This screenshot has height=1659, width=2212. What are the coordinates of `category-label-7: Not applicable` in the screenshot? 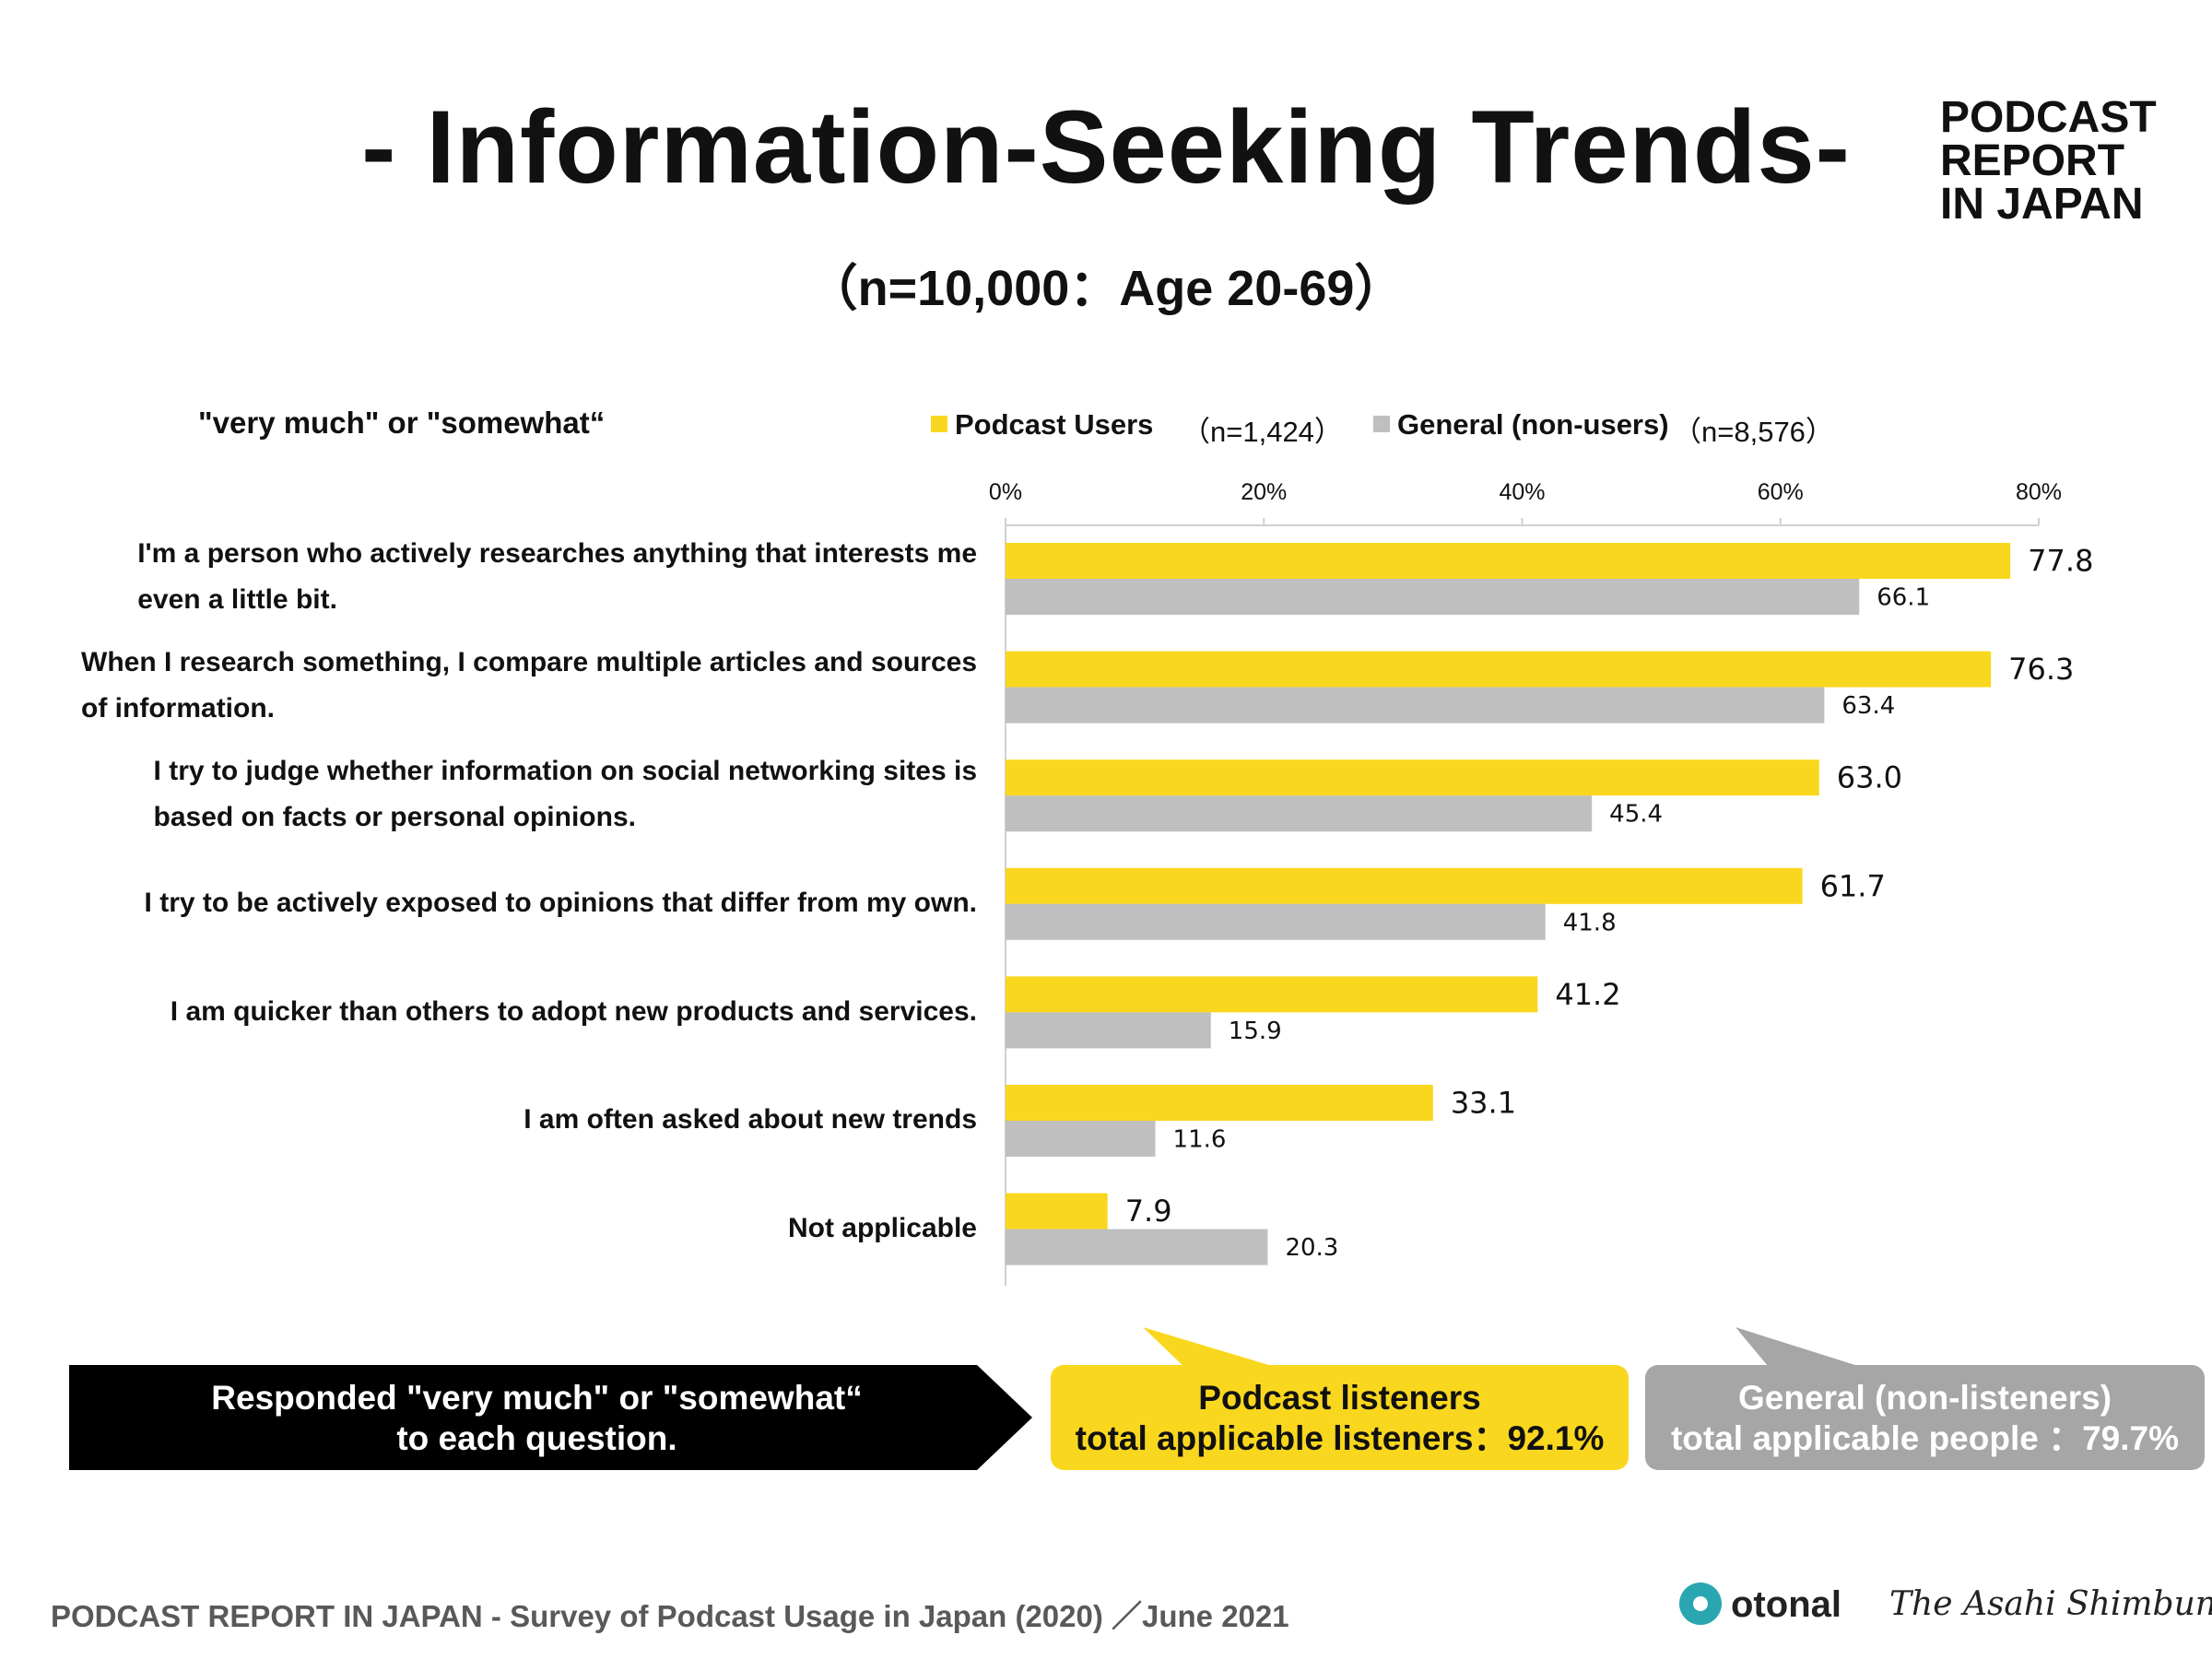 It's located at (882, 1229).